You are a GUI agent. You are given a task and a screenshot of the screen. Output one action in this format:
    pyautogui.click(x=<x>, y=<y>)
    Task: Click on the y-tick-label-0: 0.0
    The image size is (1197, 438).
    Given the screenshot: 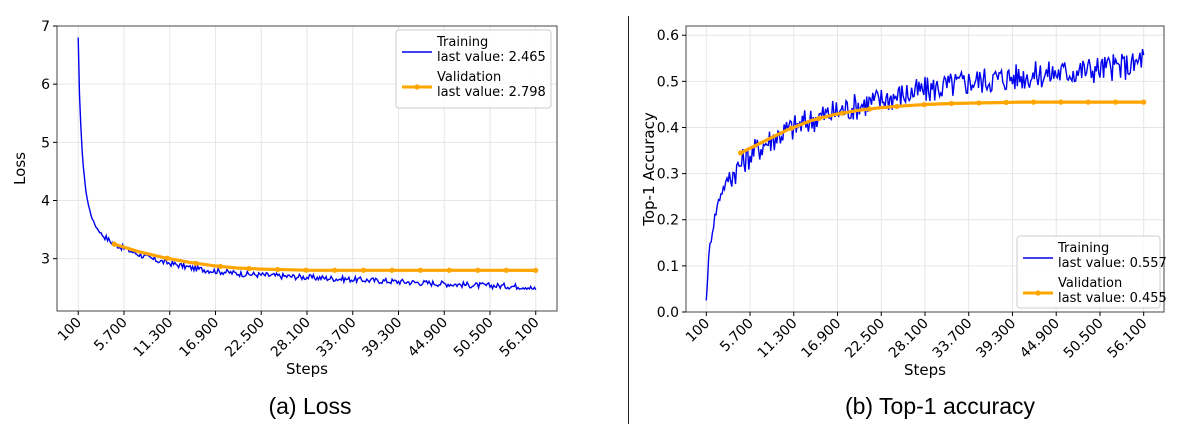 What is the action you would take?
    pyautogui.click(x=668, y=313)
    